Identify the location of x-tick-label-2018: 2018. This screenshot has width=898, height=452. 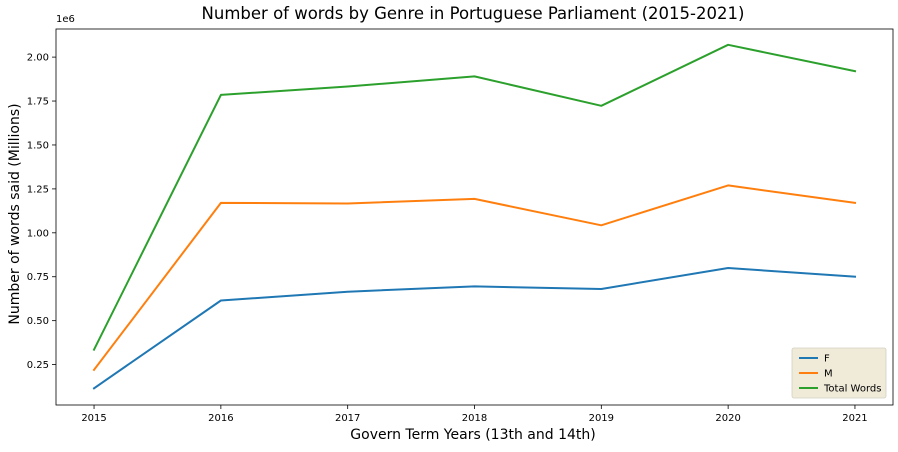
(474, 418).